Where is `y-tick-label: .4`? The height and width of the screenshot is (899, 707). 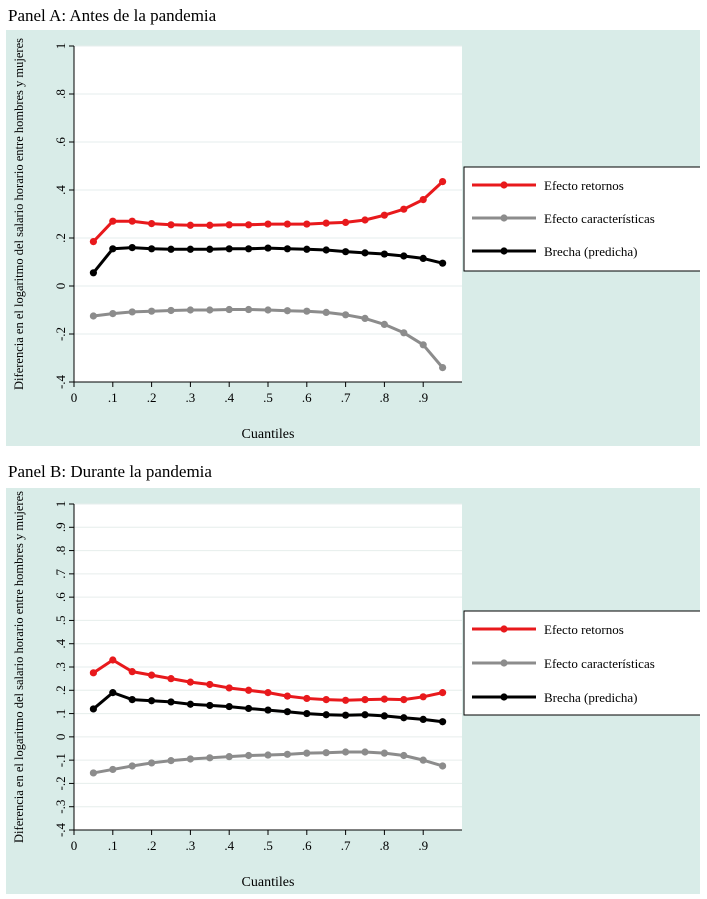 y-tick-label: .4 is located at coordinates (60, 643).